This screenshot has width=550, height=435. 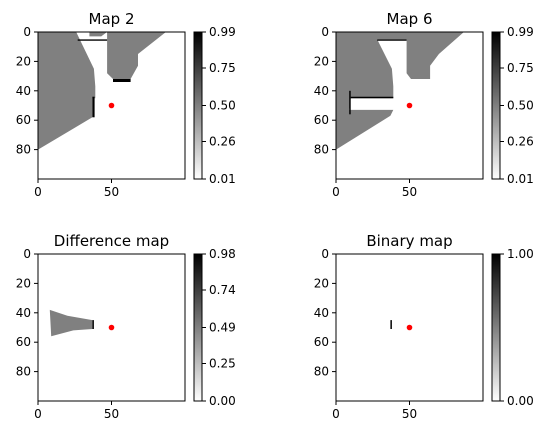 I want to click on binary-edge, so click(x=391, y=324).